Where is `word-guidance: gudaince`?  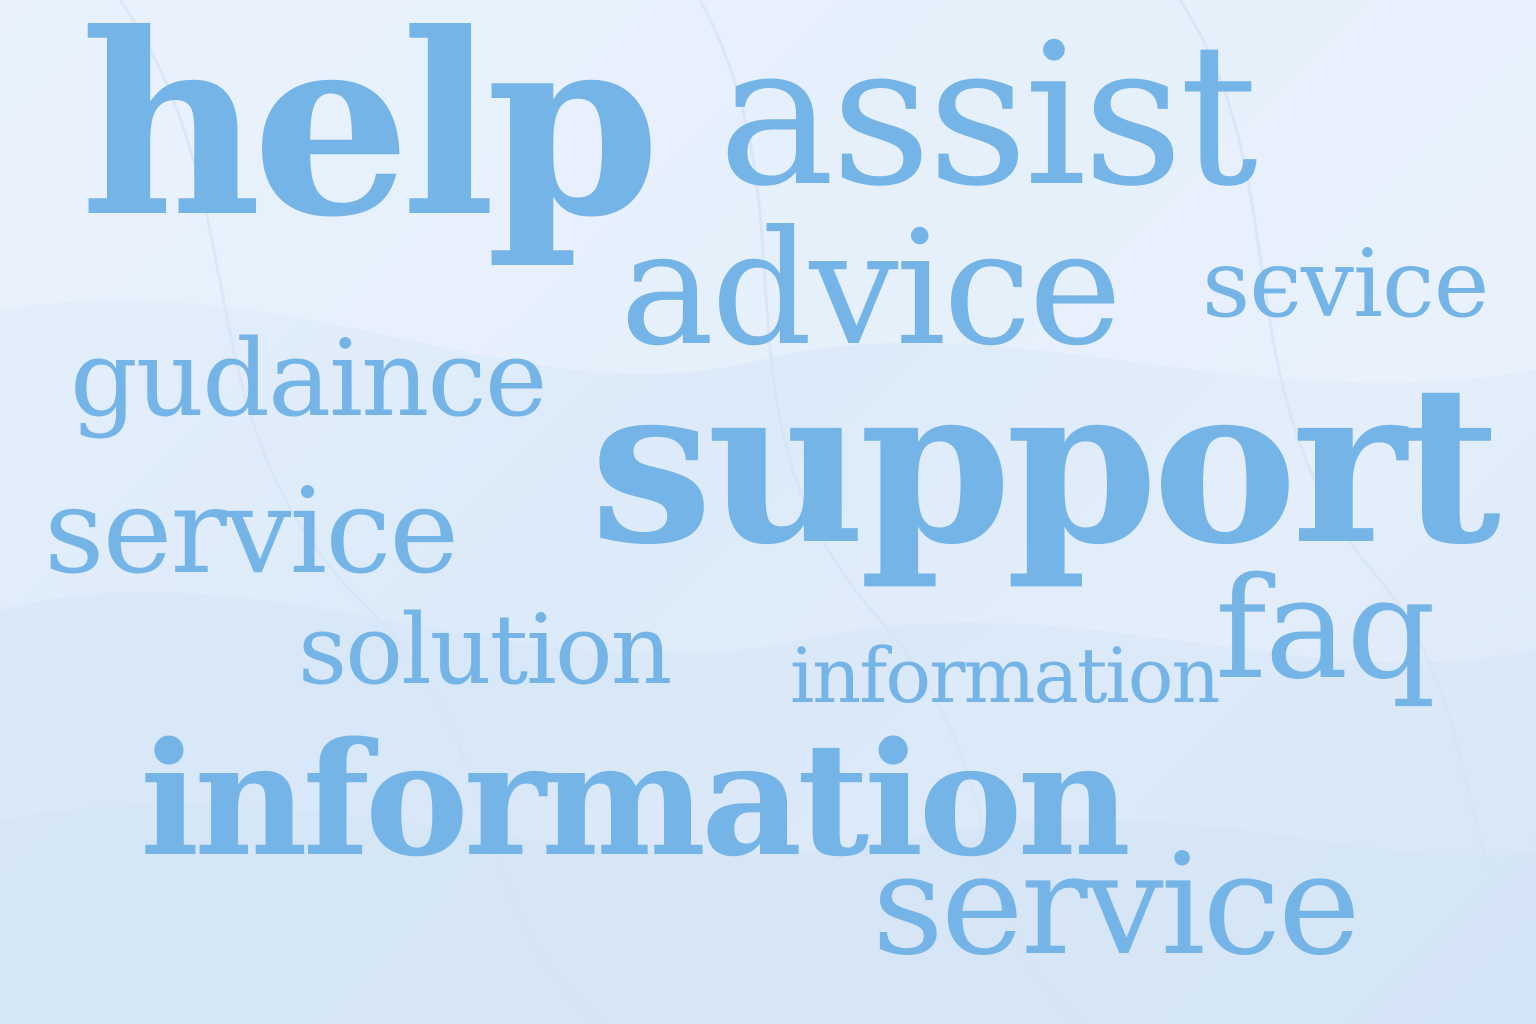 word-guidance: gudaince is located at coordinates (308, 378).